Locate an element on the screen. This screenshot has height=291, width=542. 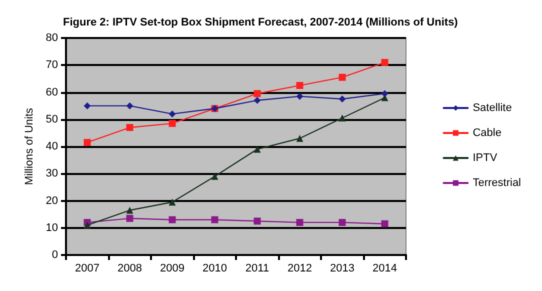
x-tick-label: 2012 is located at coordinates (300, 268).